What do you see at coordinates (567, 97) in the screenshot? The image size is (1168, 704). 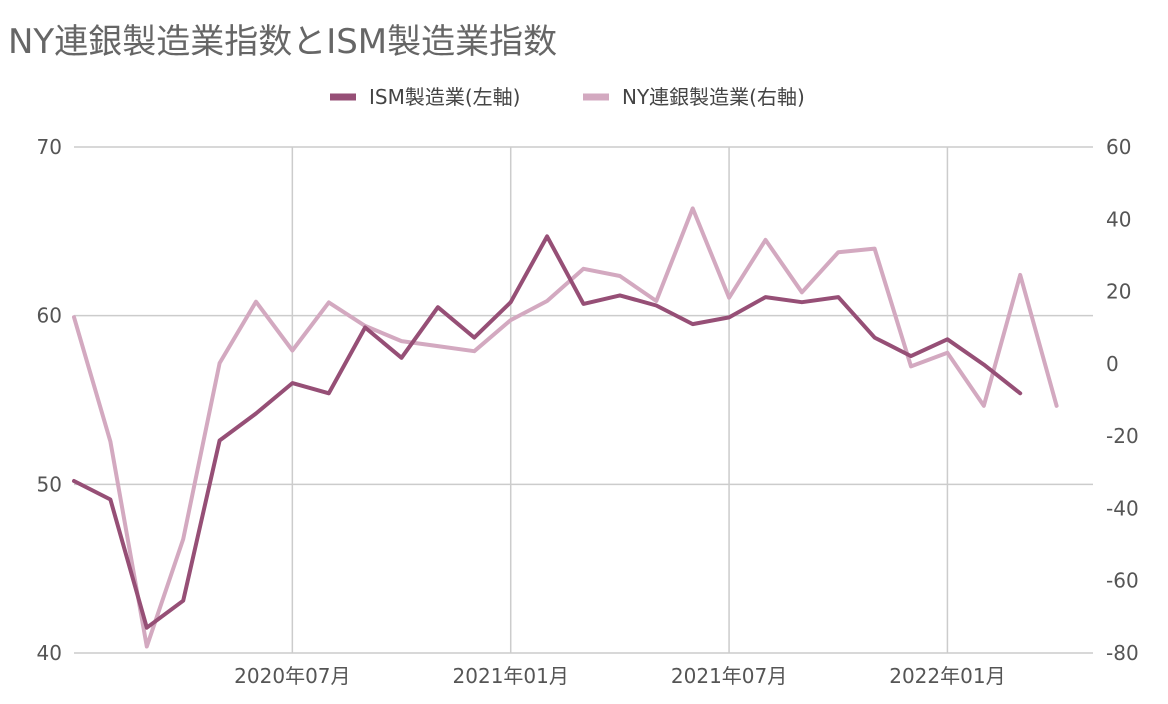 I see `legend: ISM製造業(左軸) NY連銀製造業(右軸)` at bounding box center [567, 97].